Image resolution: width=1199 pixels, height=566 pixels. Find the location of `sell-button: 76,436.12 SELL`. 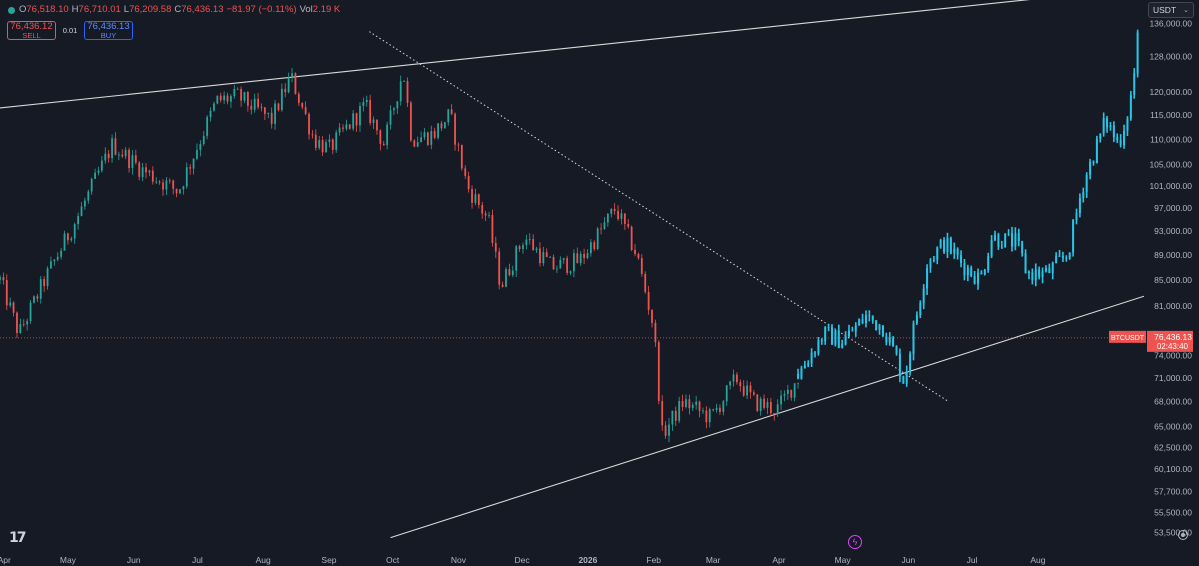

sell-button: 76,436.12 SELL is located at coordinates (31, 30).